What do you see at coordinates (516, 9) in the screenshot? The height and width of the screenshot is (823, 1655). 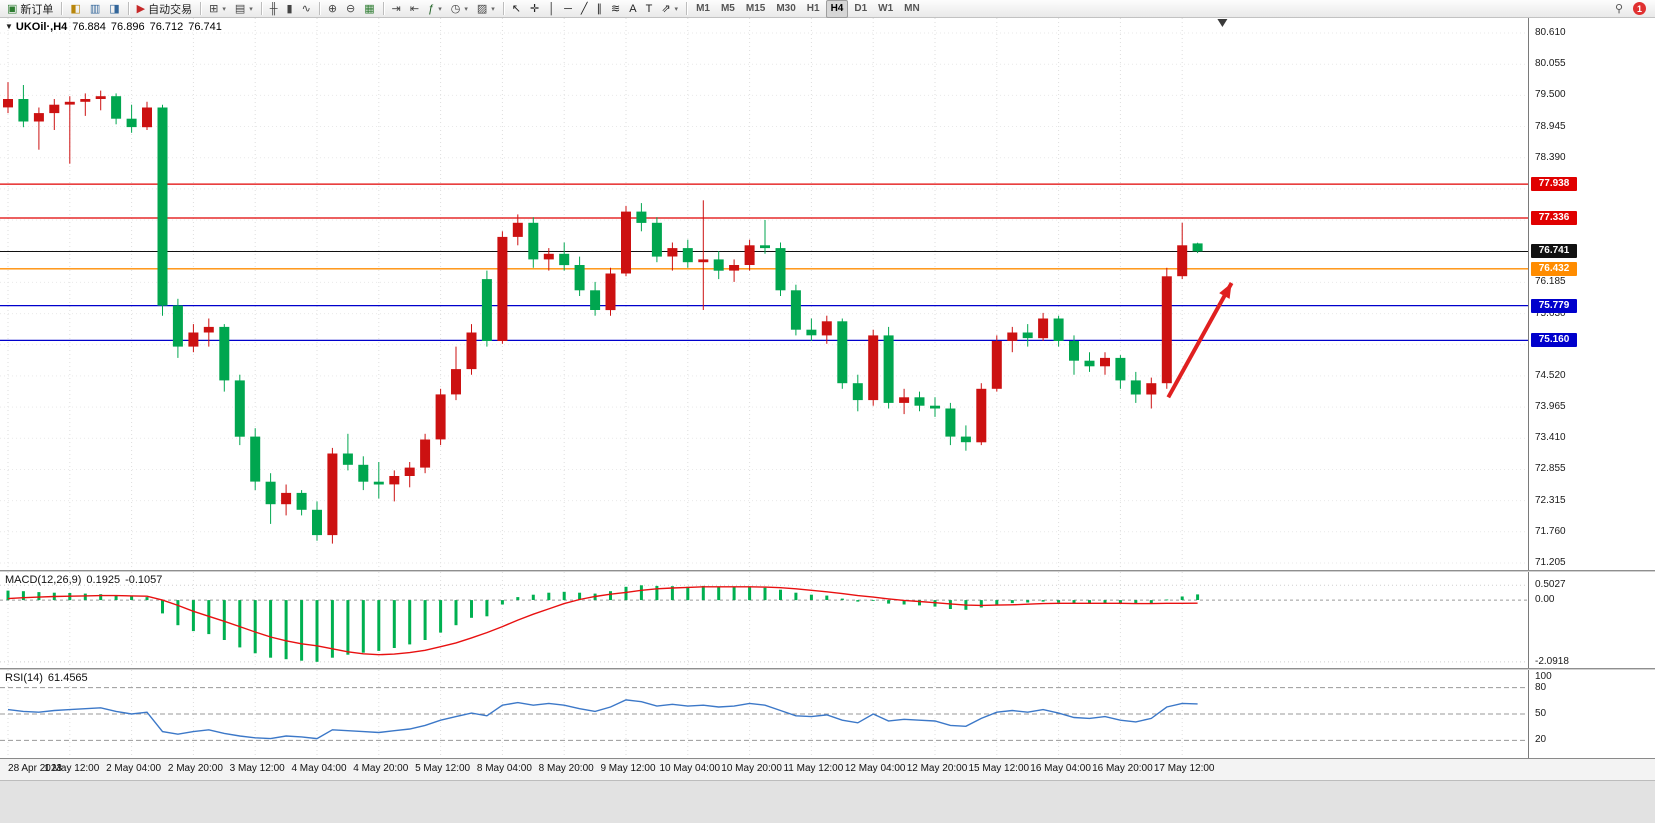 I see `cursor-button: ↖` at bounding box center [516, 9].